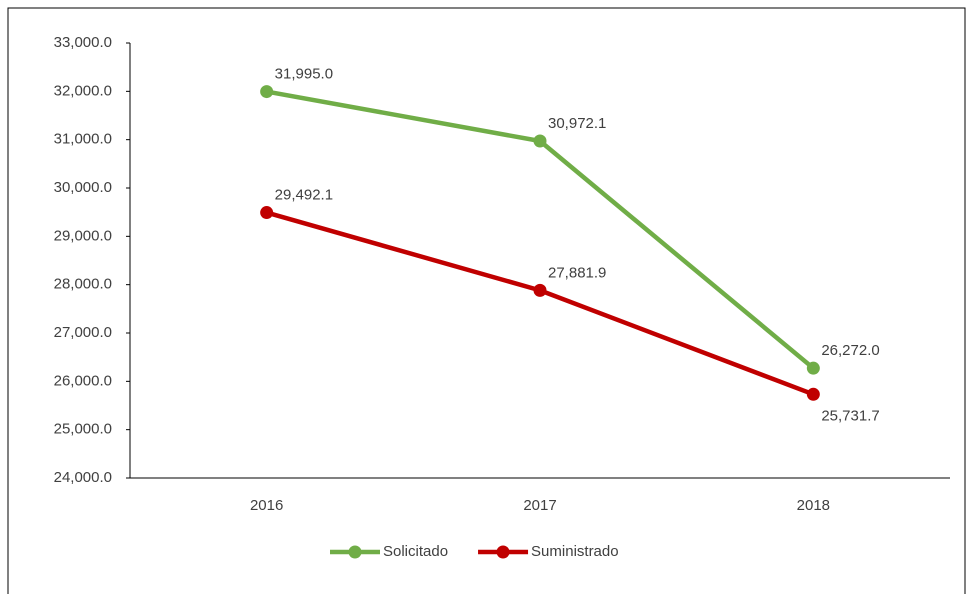 This screenshot has width=975, height=594. I want to click on y-tick-label: 28,000.0, so click(83, 284).